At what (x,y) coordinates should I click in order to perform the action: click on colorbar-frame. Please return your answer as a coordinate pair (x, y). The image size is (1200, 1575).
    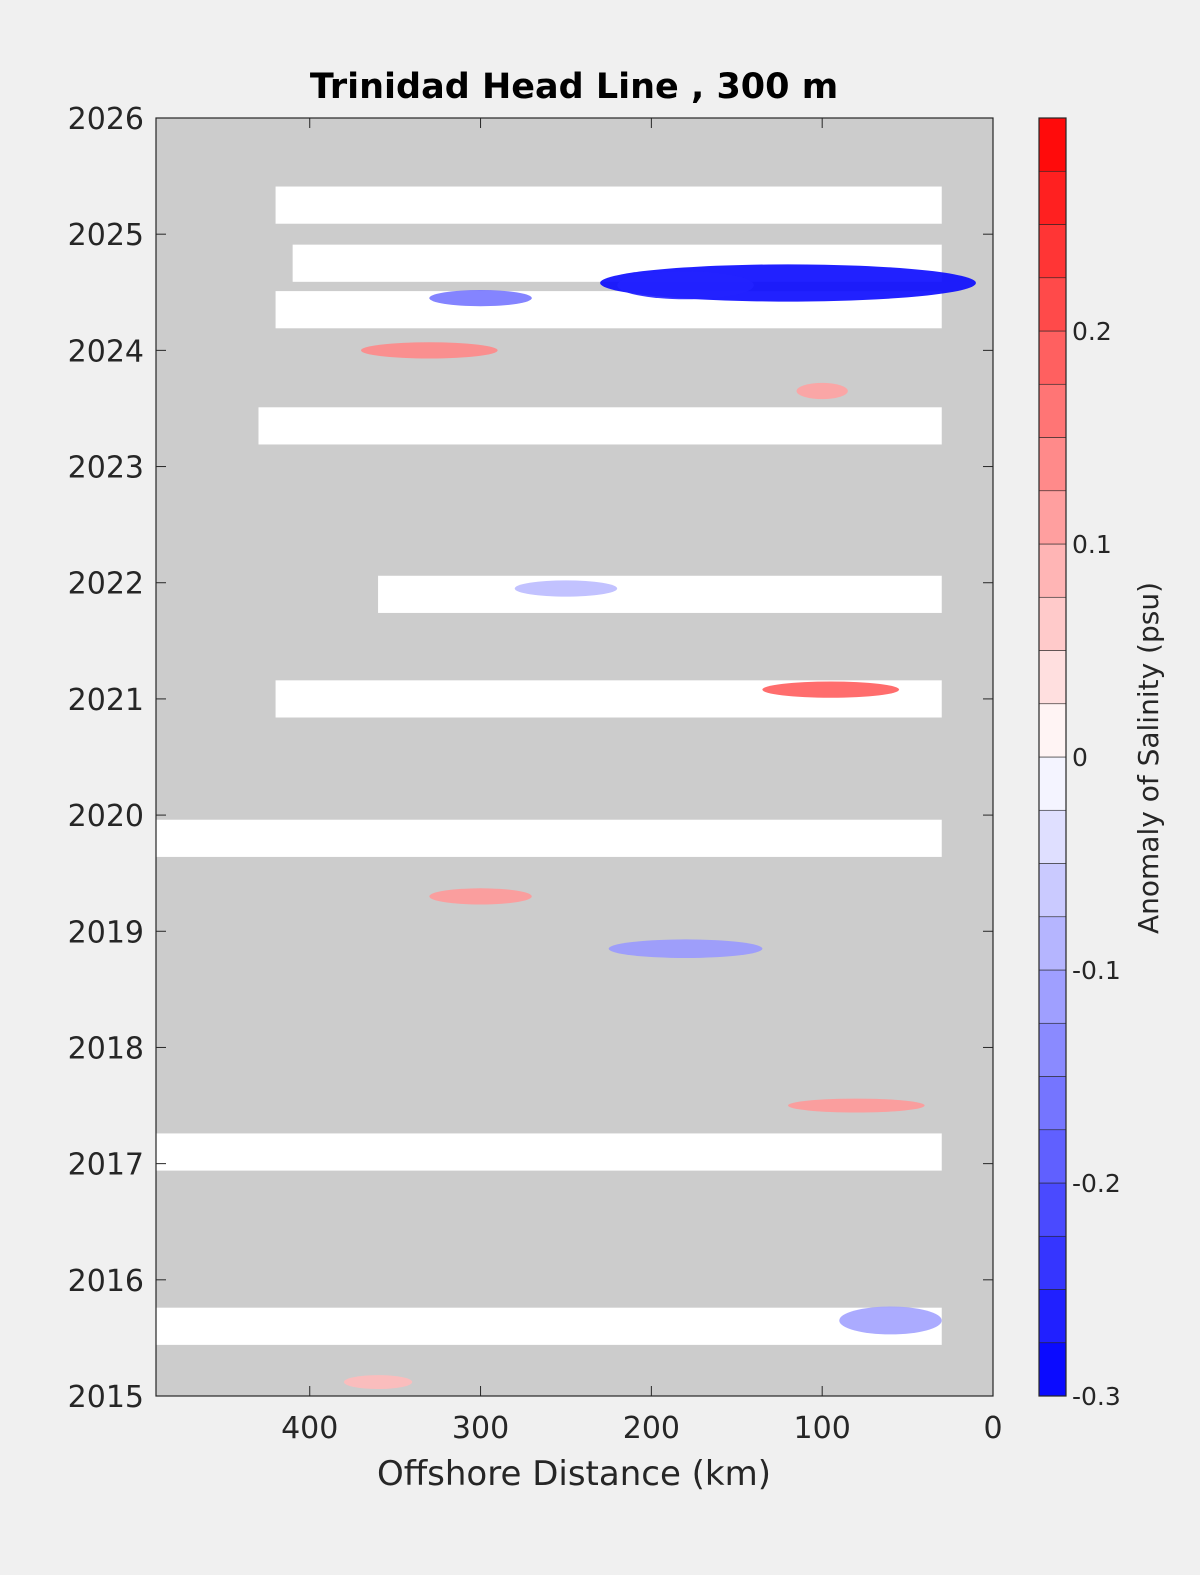
    Looking at the image, I should click on (1052, 757).